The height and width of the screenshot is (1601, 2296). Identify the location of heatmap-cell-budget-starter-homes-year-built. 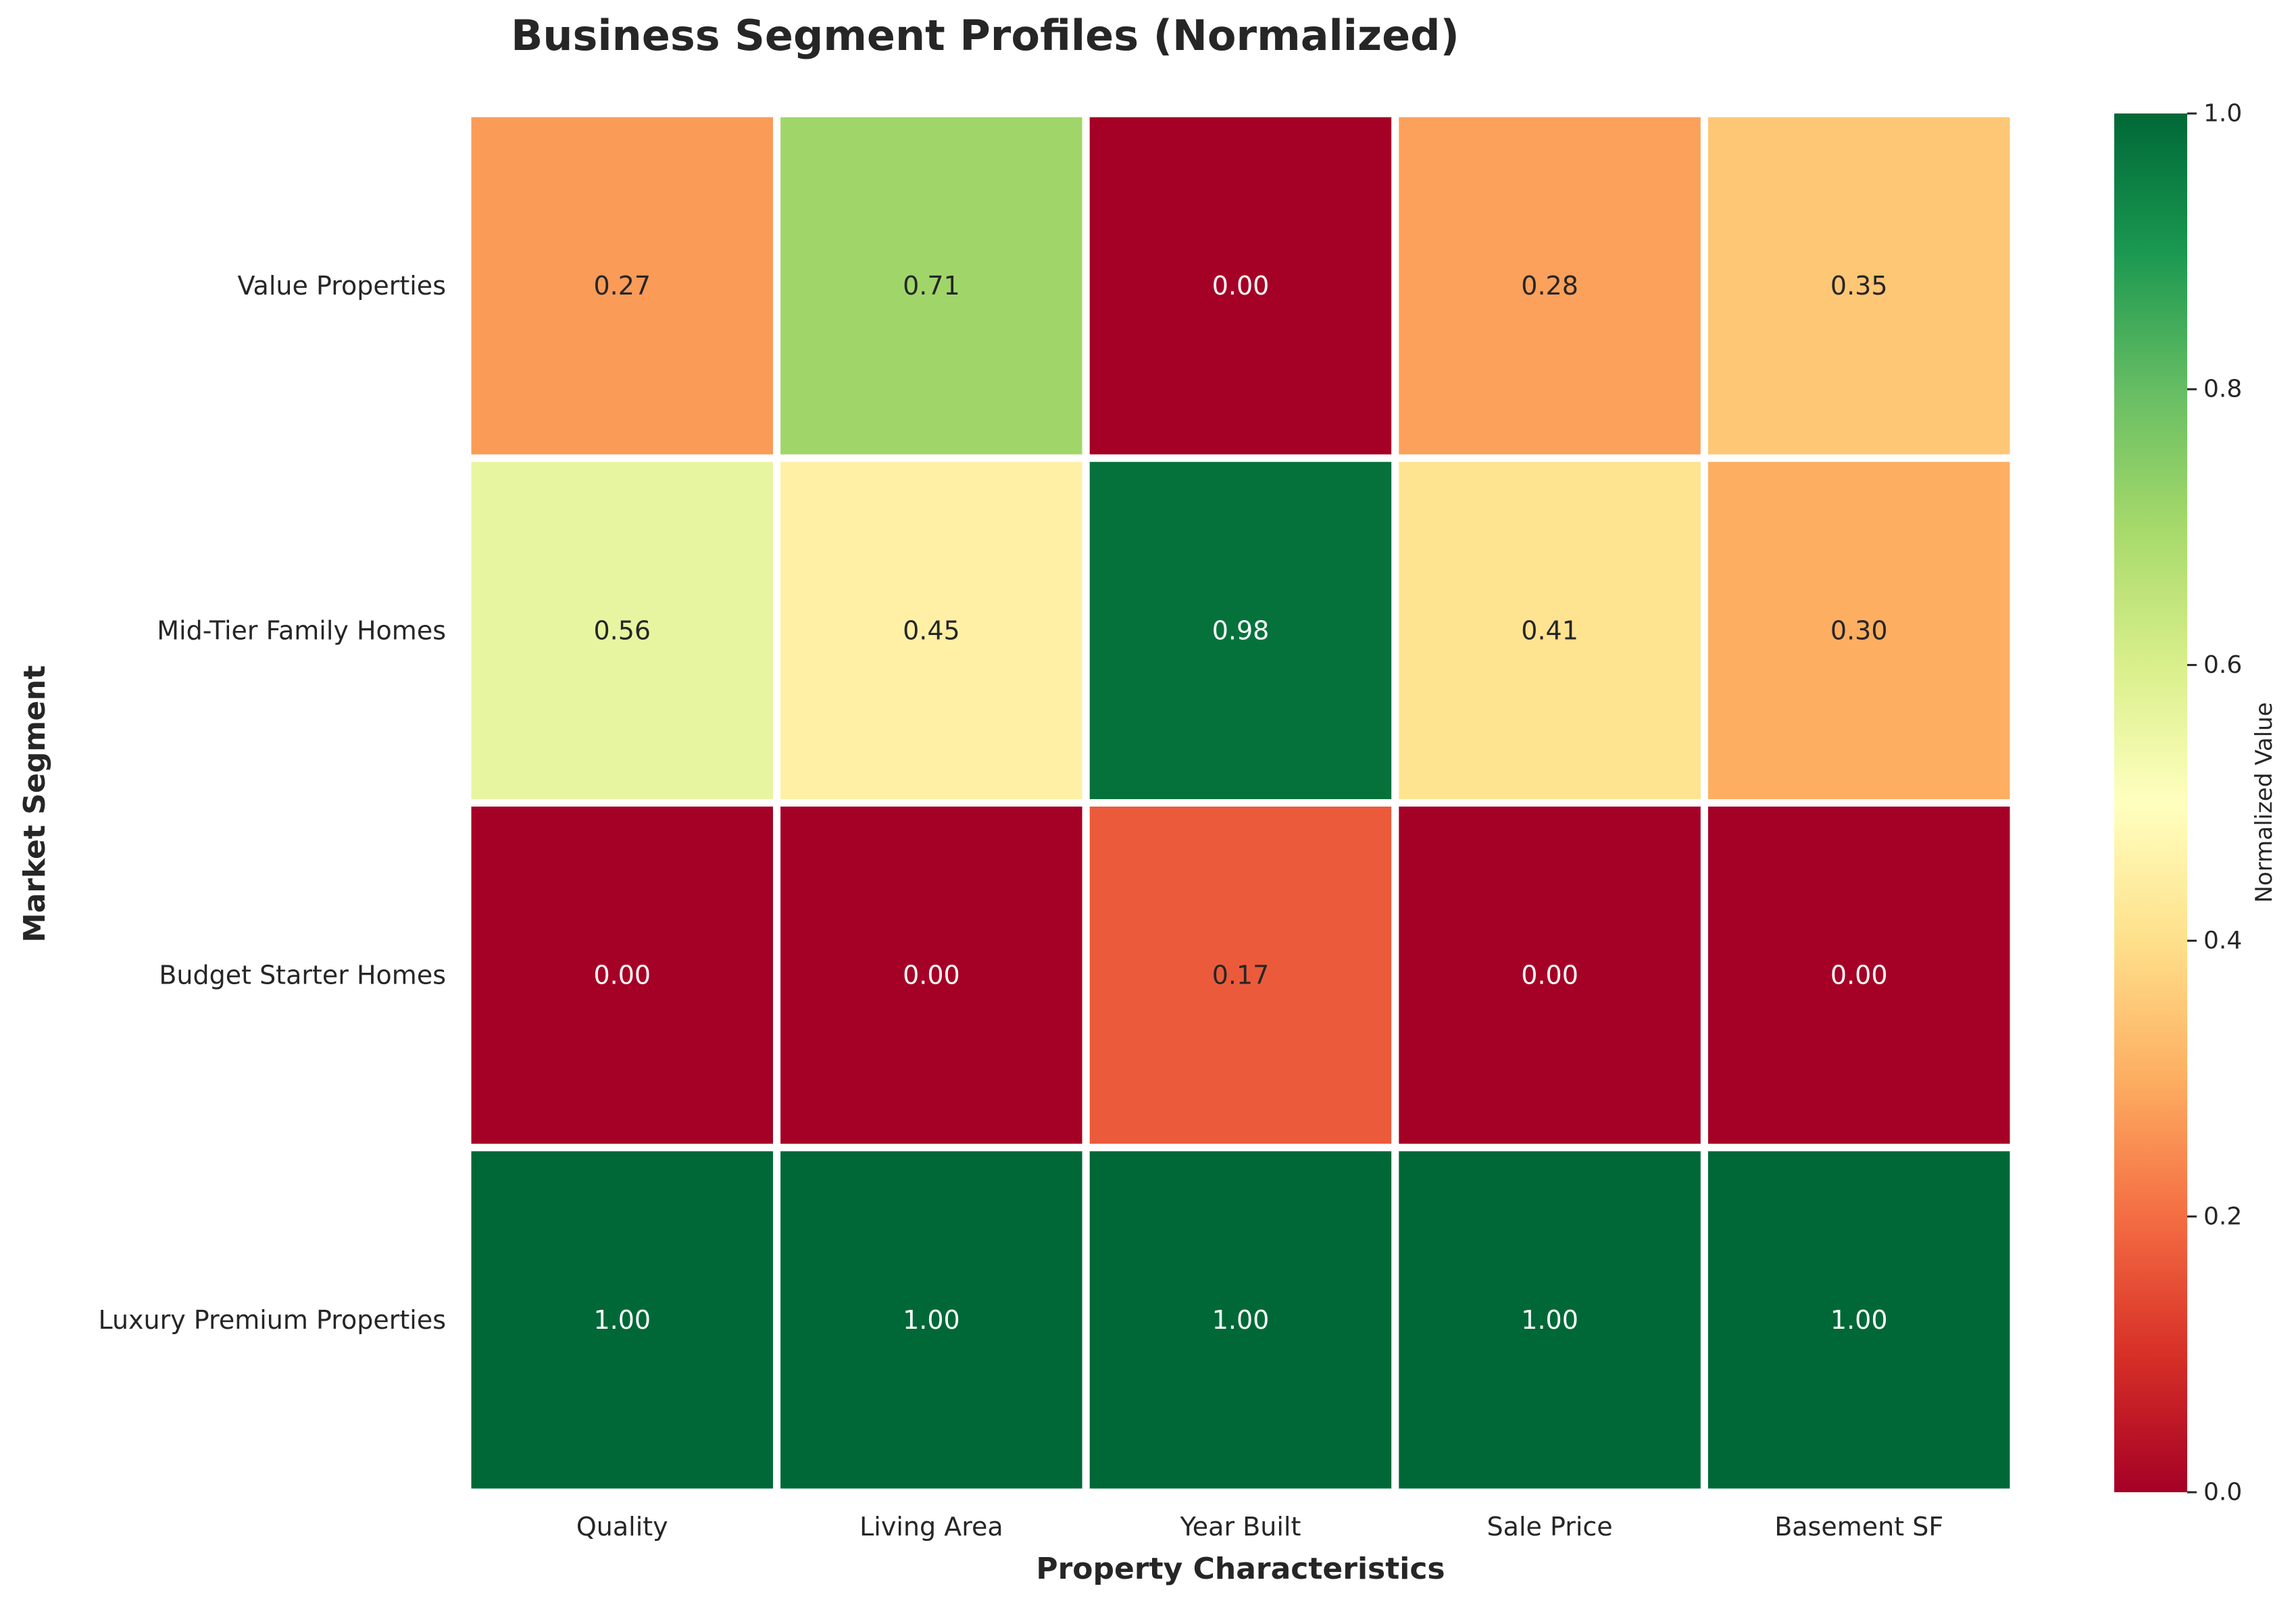
(1241, 975).